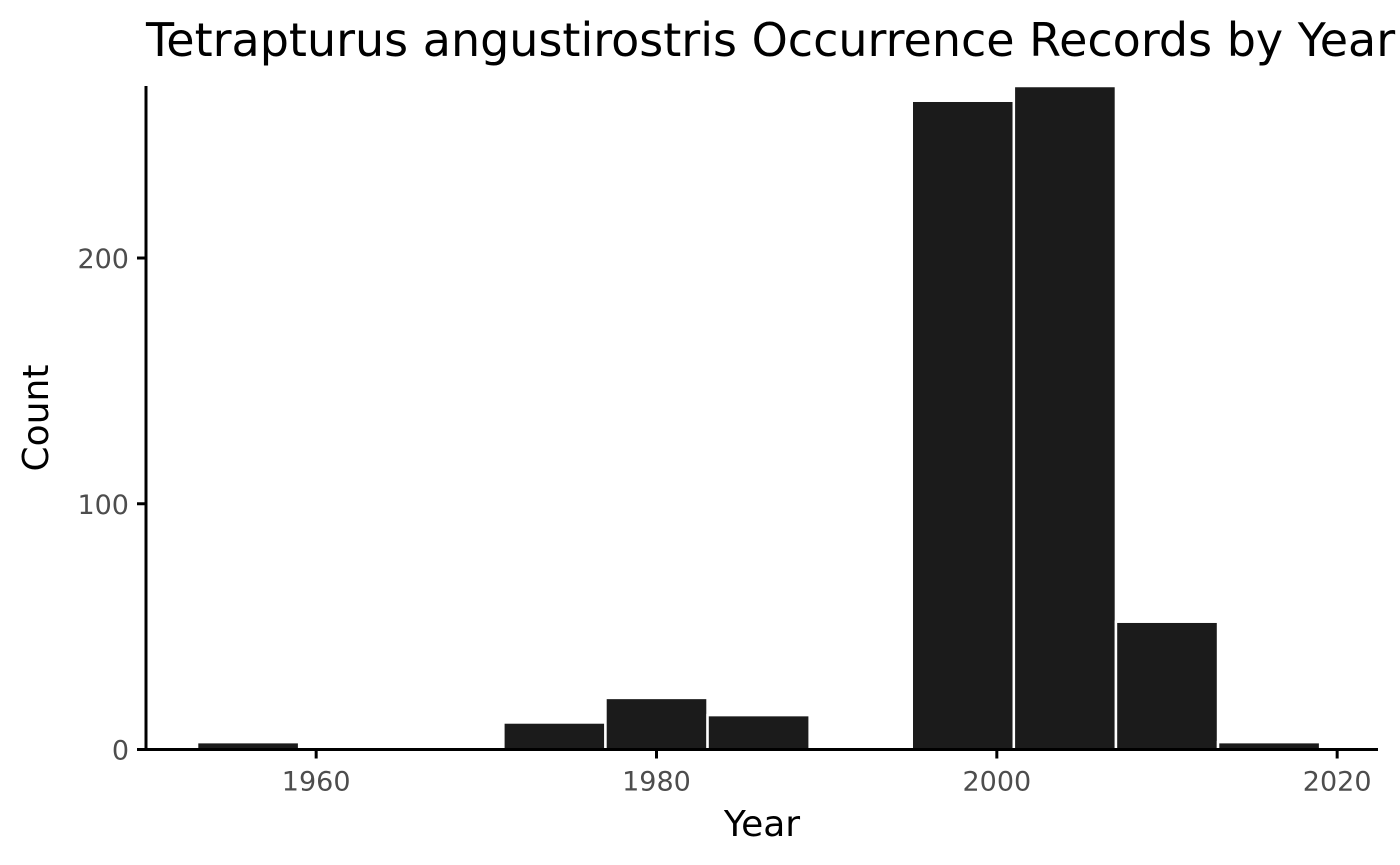 The width and height of the screenshot is (1400, 865). Describe the element at coordinates (316, 782) in the screenshot. I see `x-tick-label-1960: 1960` at that location.